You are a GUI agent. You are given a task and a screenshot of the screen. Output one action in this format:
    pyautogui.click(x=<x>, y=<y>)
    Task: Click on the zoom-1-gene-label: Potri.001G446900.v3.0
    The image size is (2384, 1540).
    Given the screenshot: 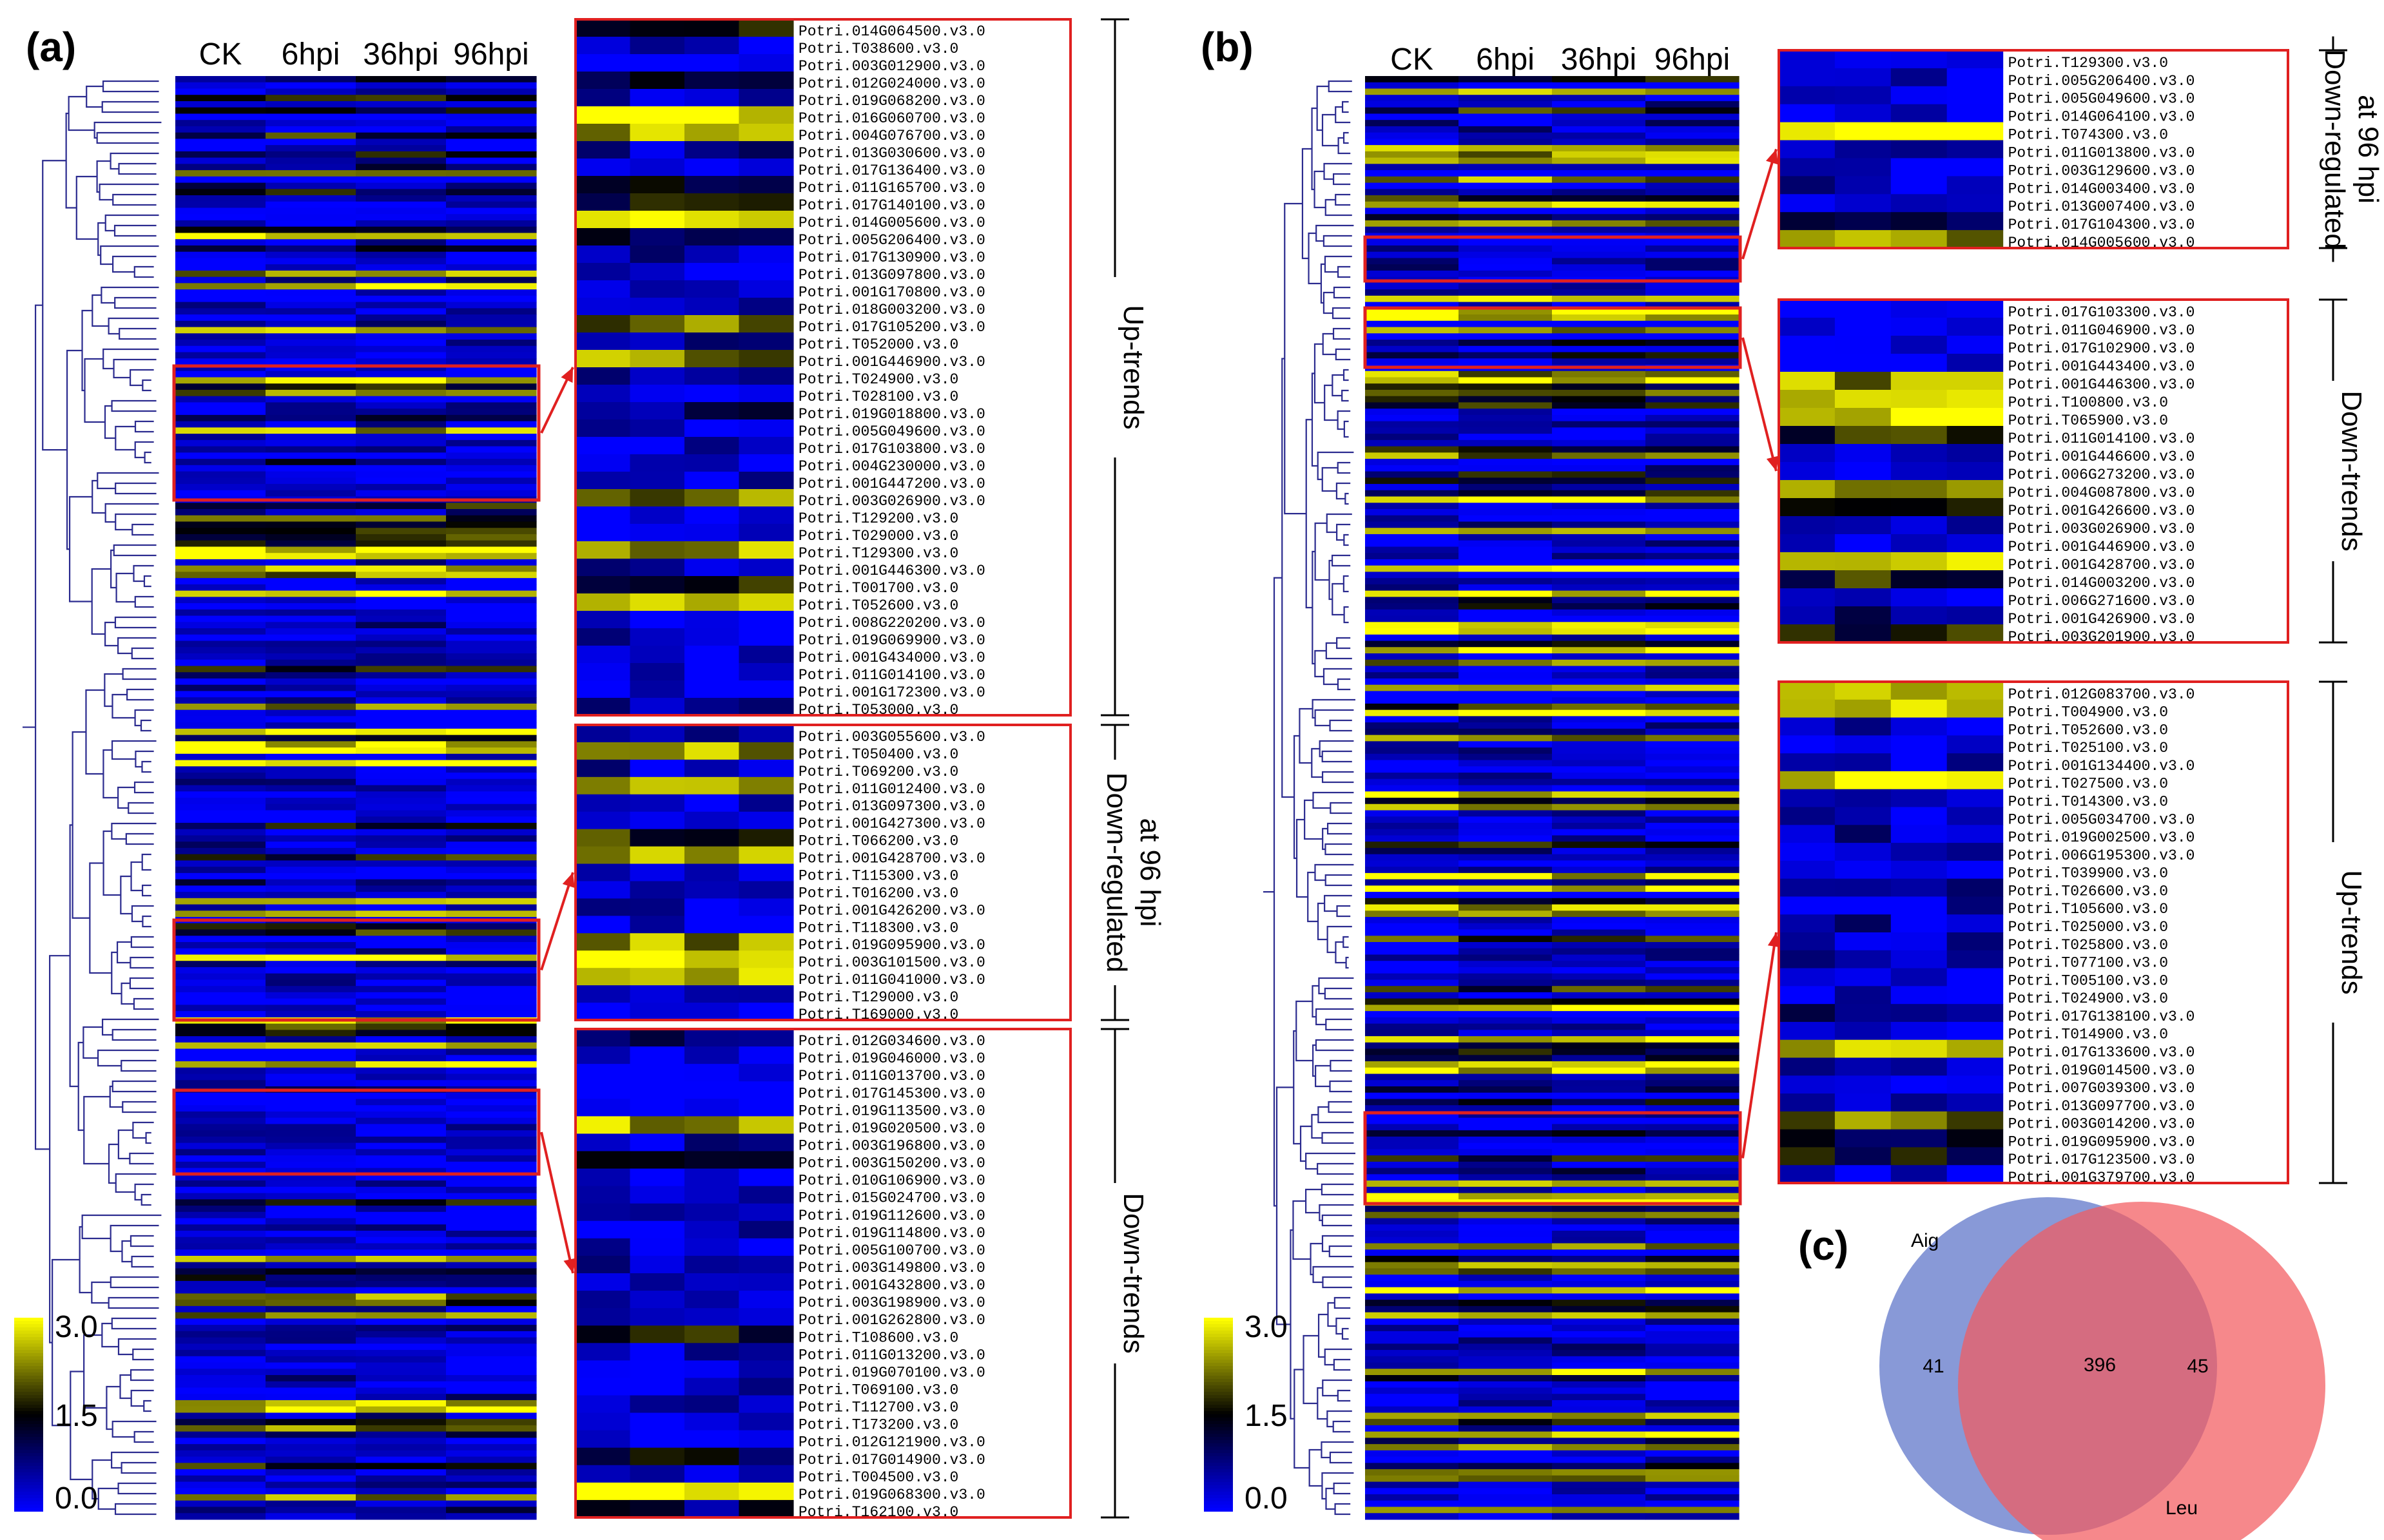 What is the action you would take?
    pyautogui.click(x=2101, y=547)
    